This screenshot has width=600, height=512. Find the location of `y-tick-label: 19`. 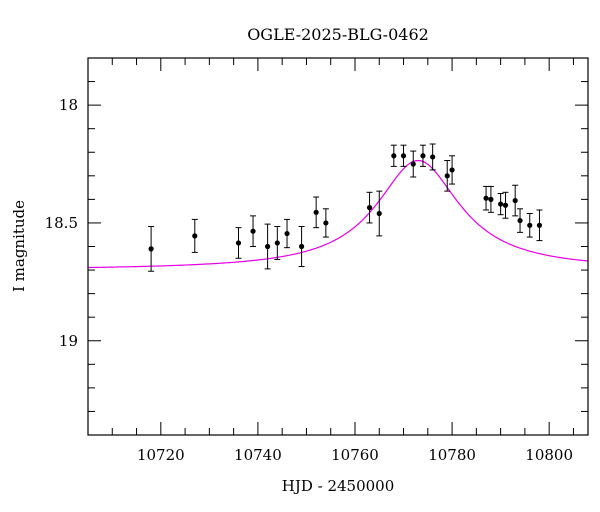

y-tick-label: 19 is located at coordinates (68, 341).